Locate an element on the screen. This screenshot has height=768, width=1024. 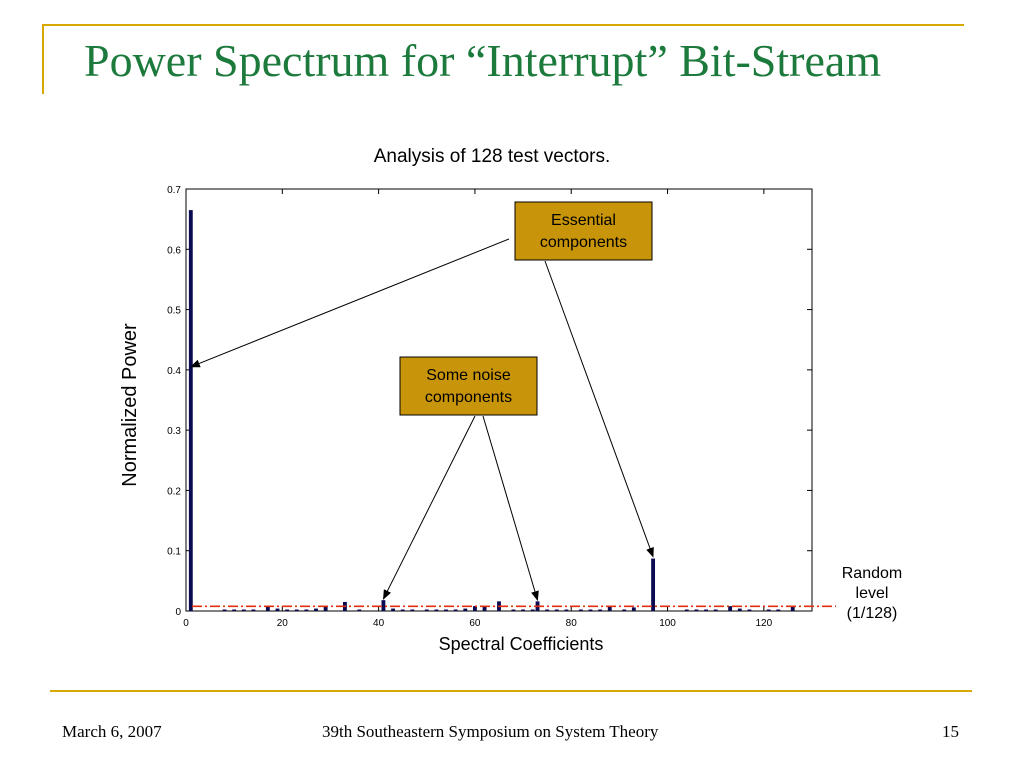
y-tick-label: 0.7 is located at coordinates (174, 190).